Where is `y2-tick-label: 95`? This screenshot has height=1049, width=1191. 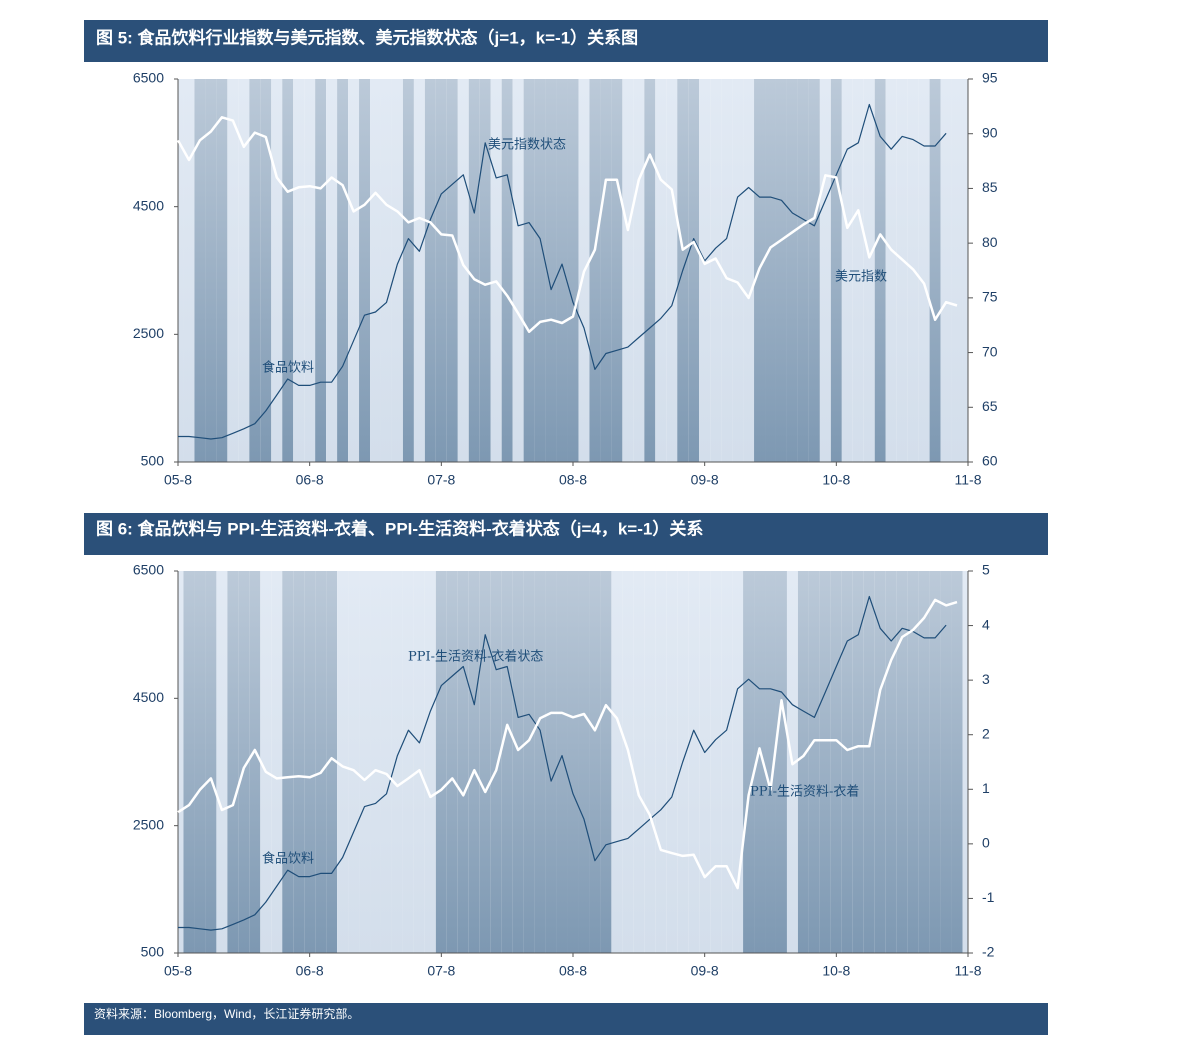 y2-tick-label: 95 is located at coordinates (990, 78).